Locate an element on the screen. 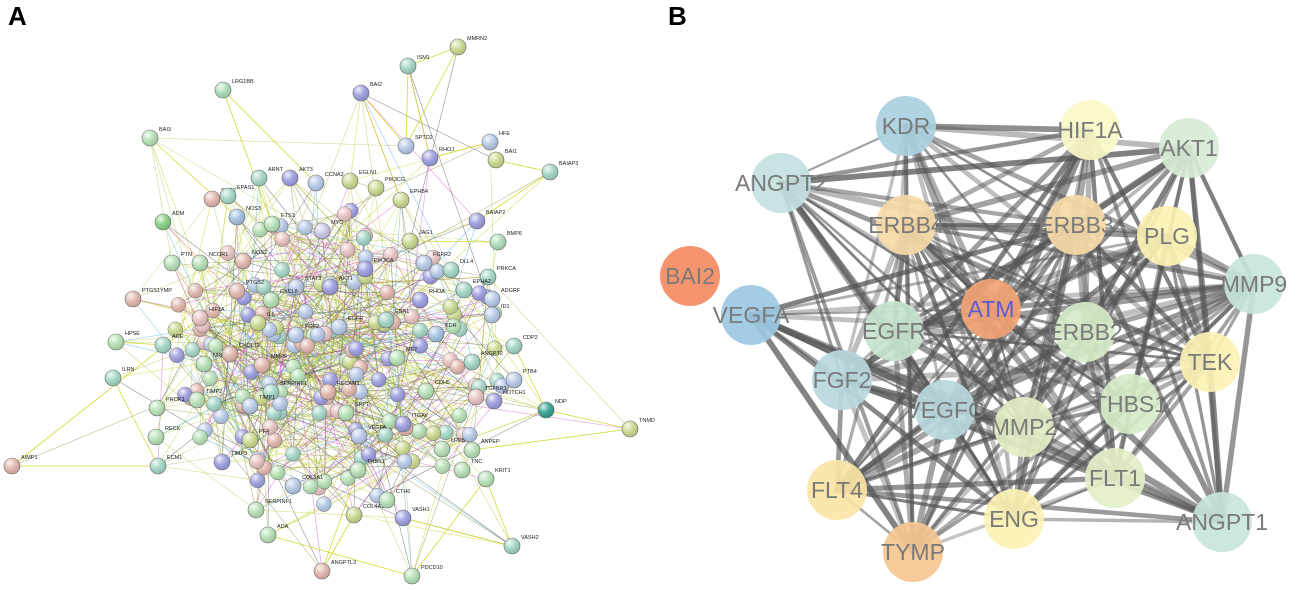  panel-b-node-egfr: EGFR is located at coordinates (894, 331).